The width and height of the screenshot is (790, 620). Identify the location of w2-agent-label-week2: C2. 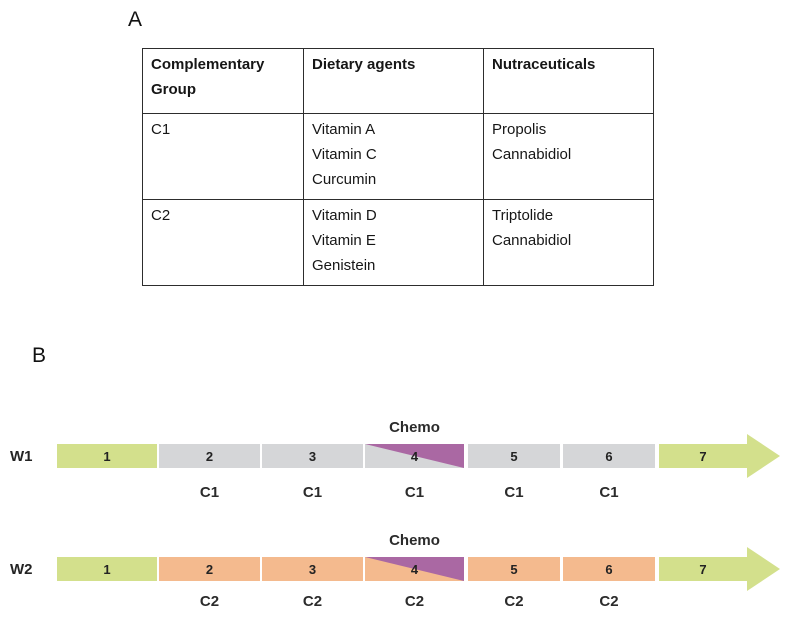
(209, 601).